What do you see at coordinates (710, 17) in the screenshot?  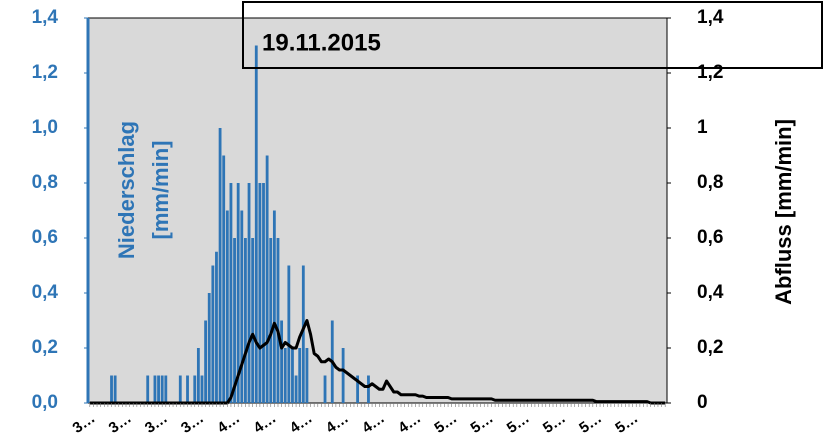 I see `y2-tick-label: 1,4` at bounding box center [710, 17].